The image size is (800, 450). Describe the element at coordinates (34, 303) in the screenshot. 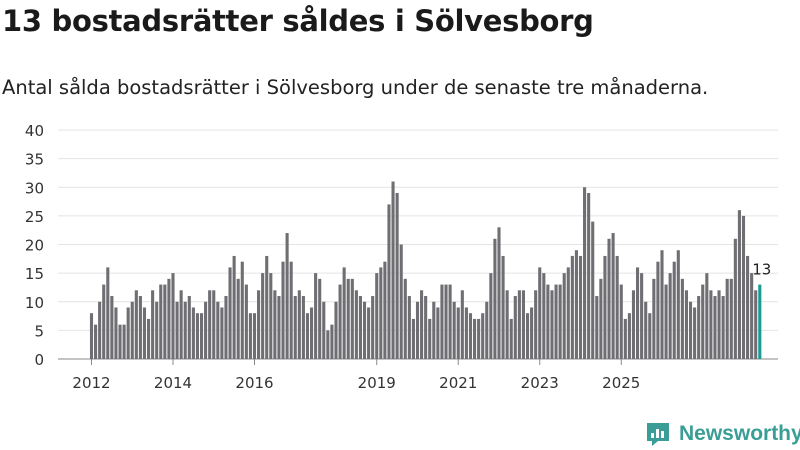

I see `y-tick-label: 10` at that location.